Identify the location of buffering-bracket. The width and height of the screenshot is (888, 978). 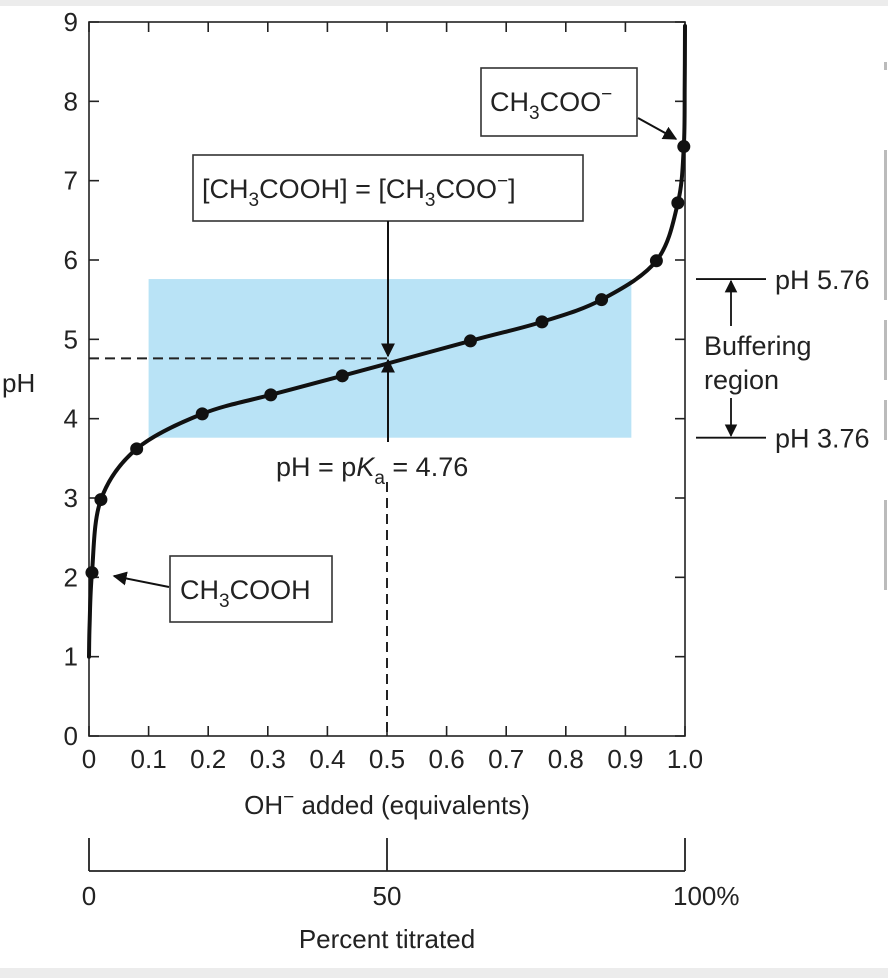
(731, 358).